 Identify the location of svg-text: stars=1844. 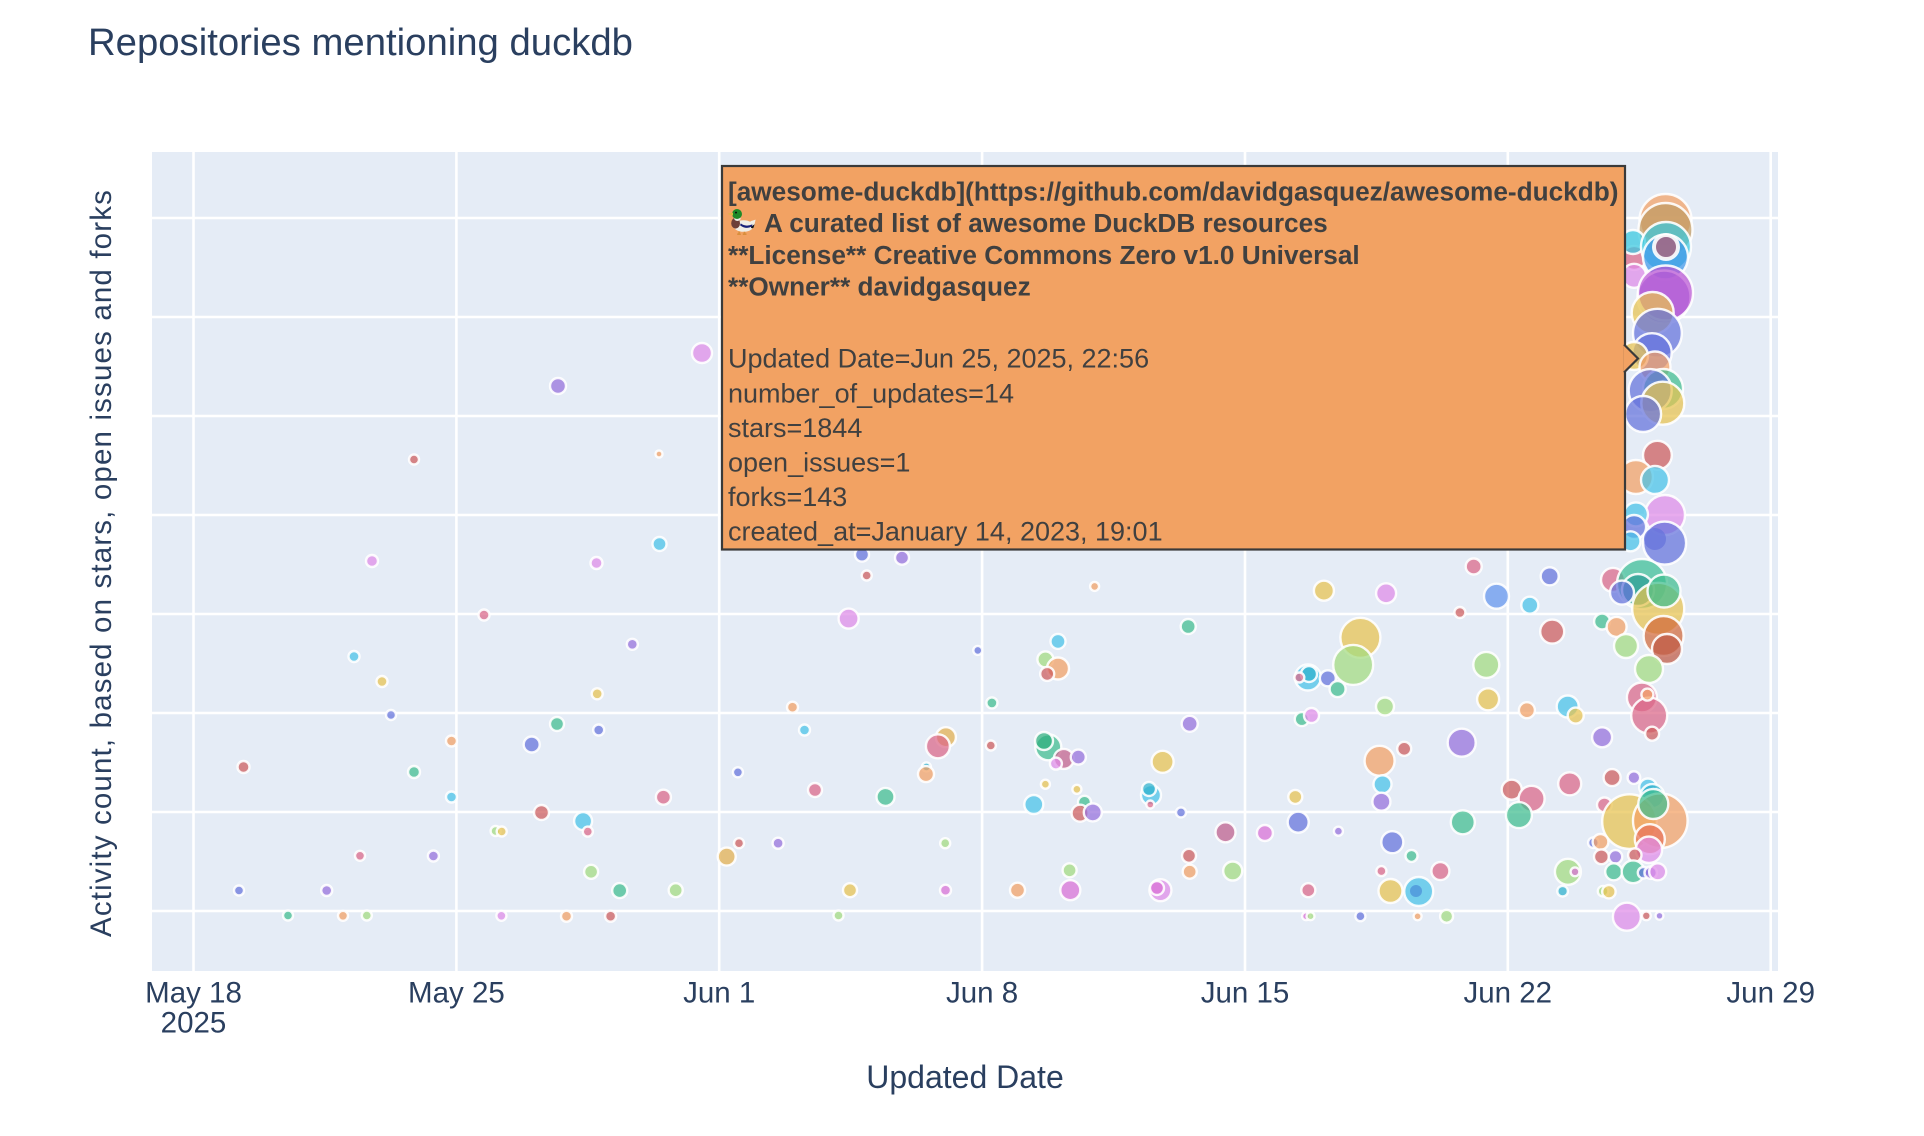
(795, 428).